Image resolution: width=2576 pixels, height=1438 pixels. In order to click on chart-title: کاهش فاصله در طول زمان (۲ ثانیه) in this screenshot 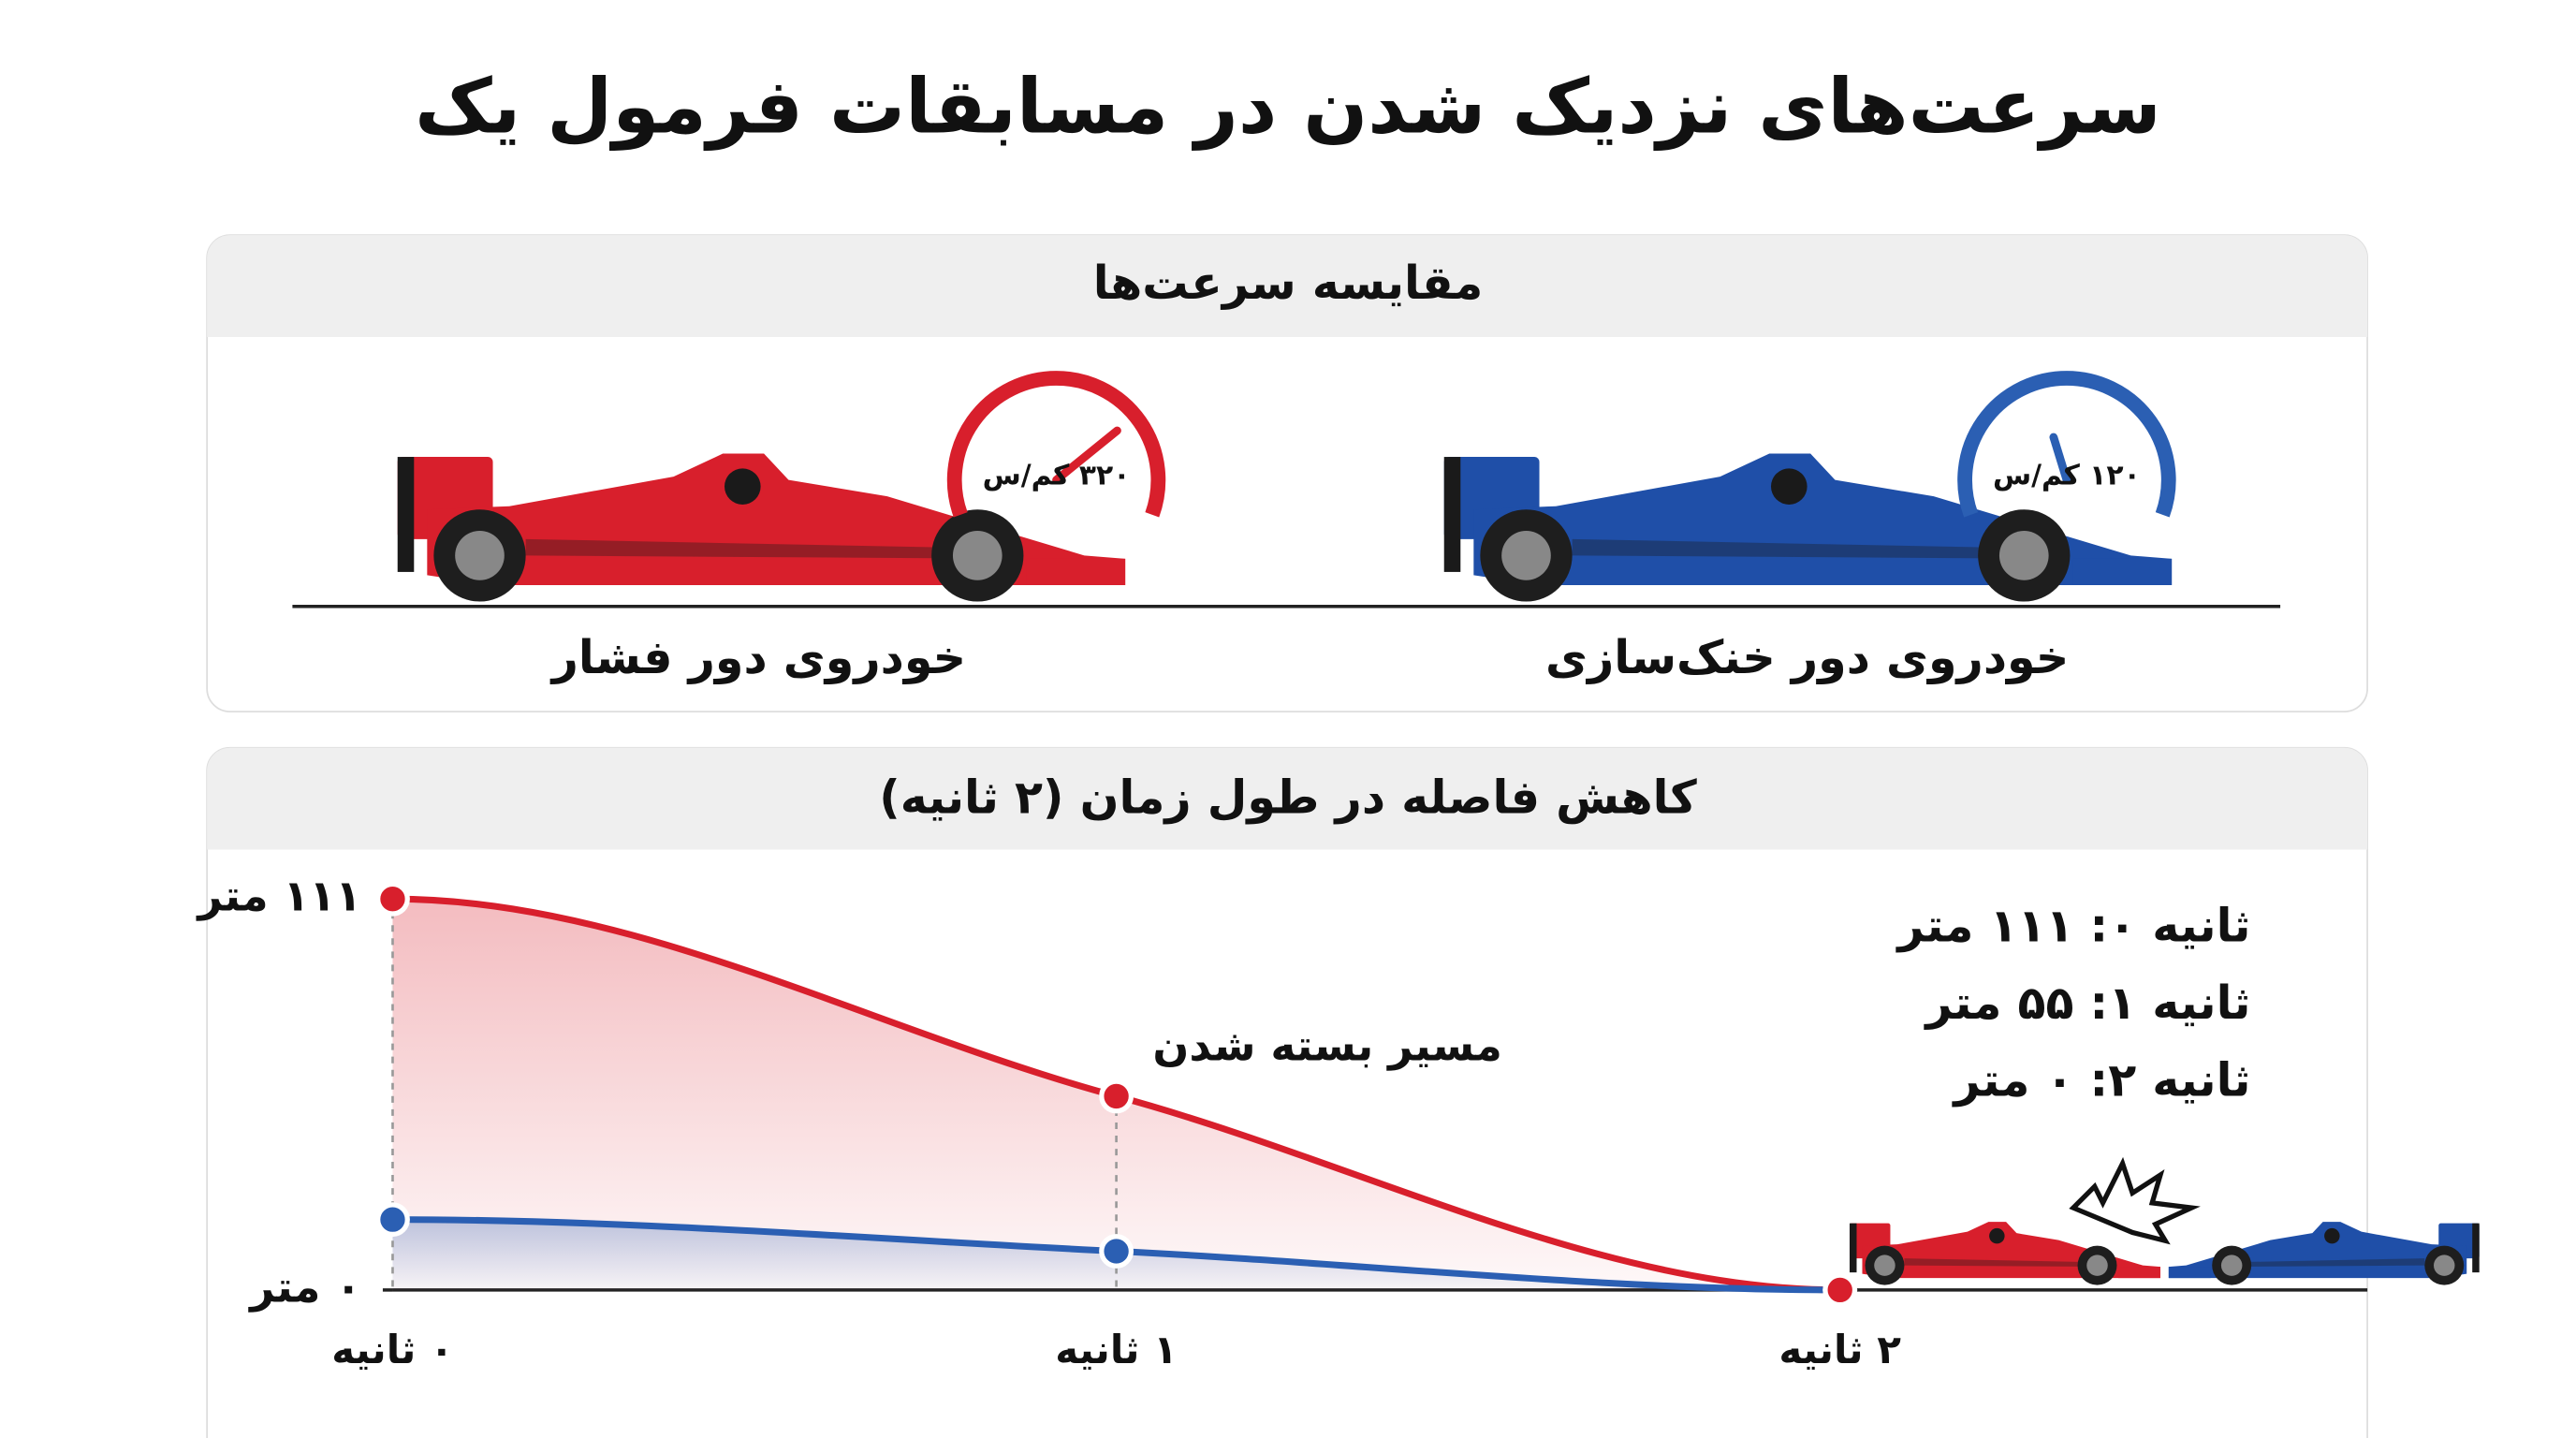, I will do `click(1288, 797)`.